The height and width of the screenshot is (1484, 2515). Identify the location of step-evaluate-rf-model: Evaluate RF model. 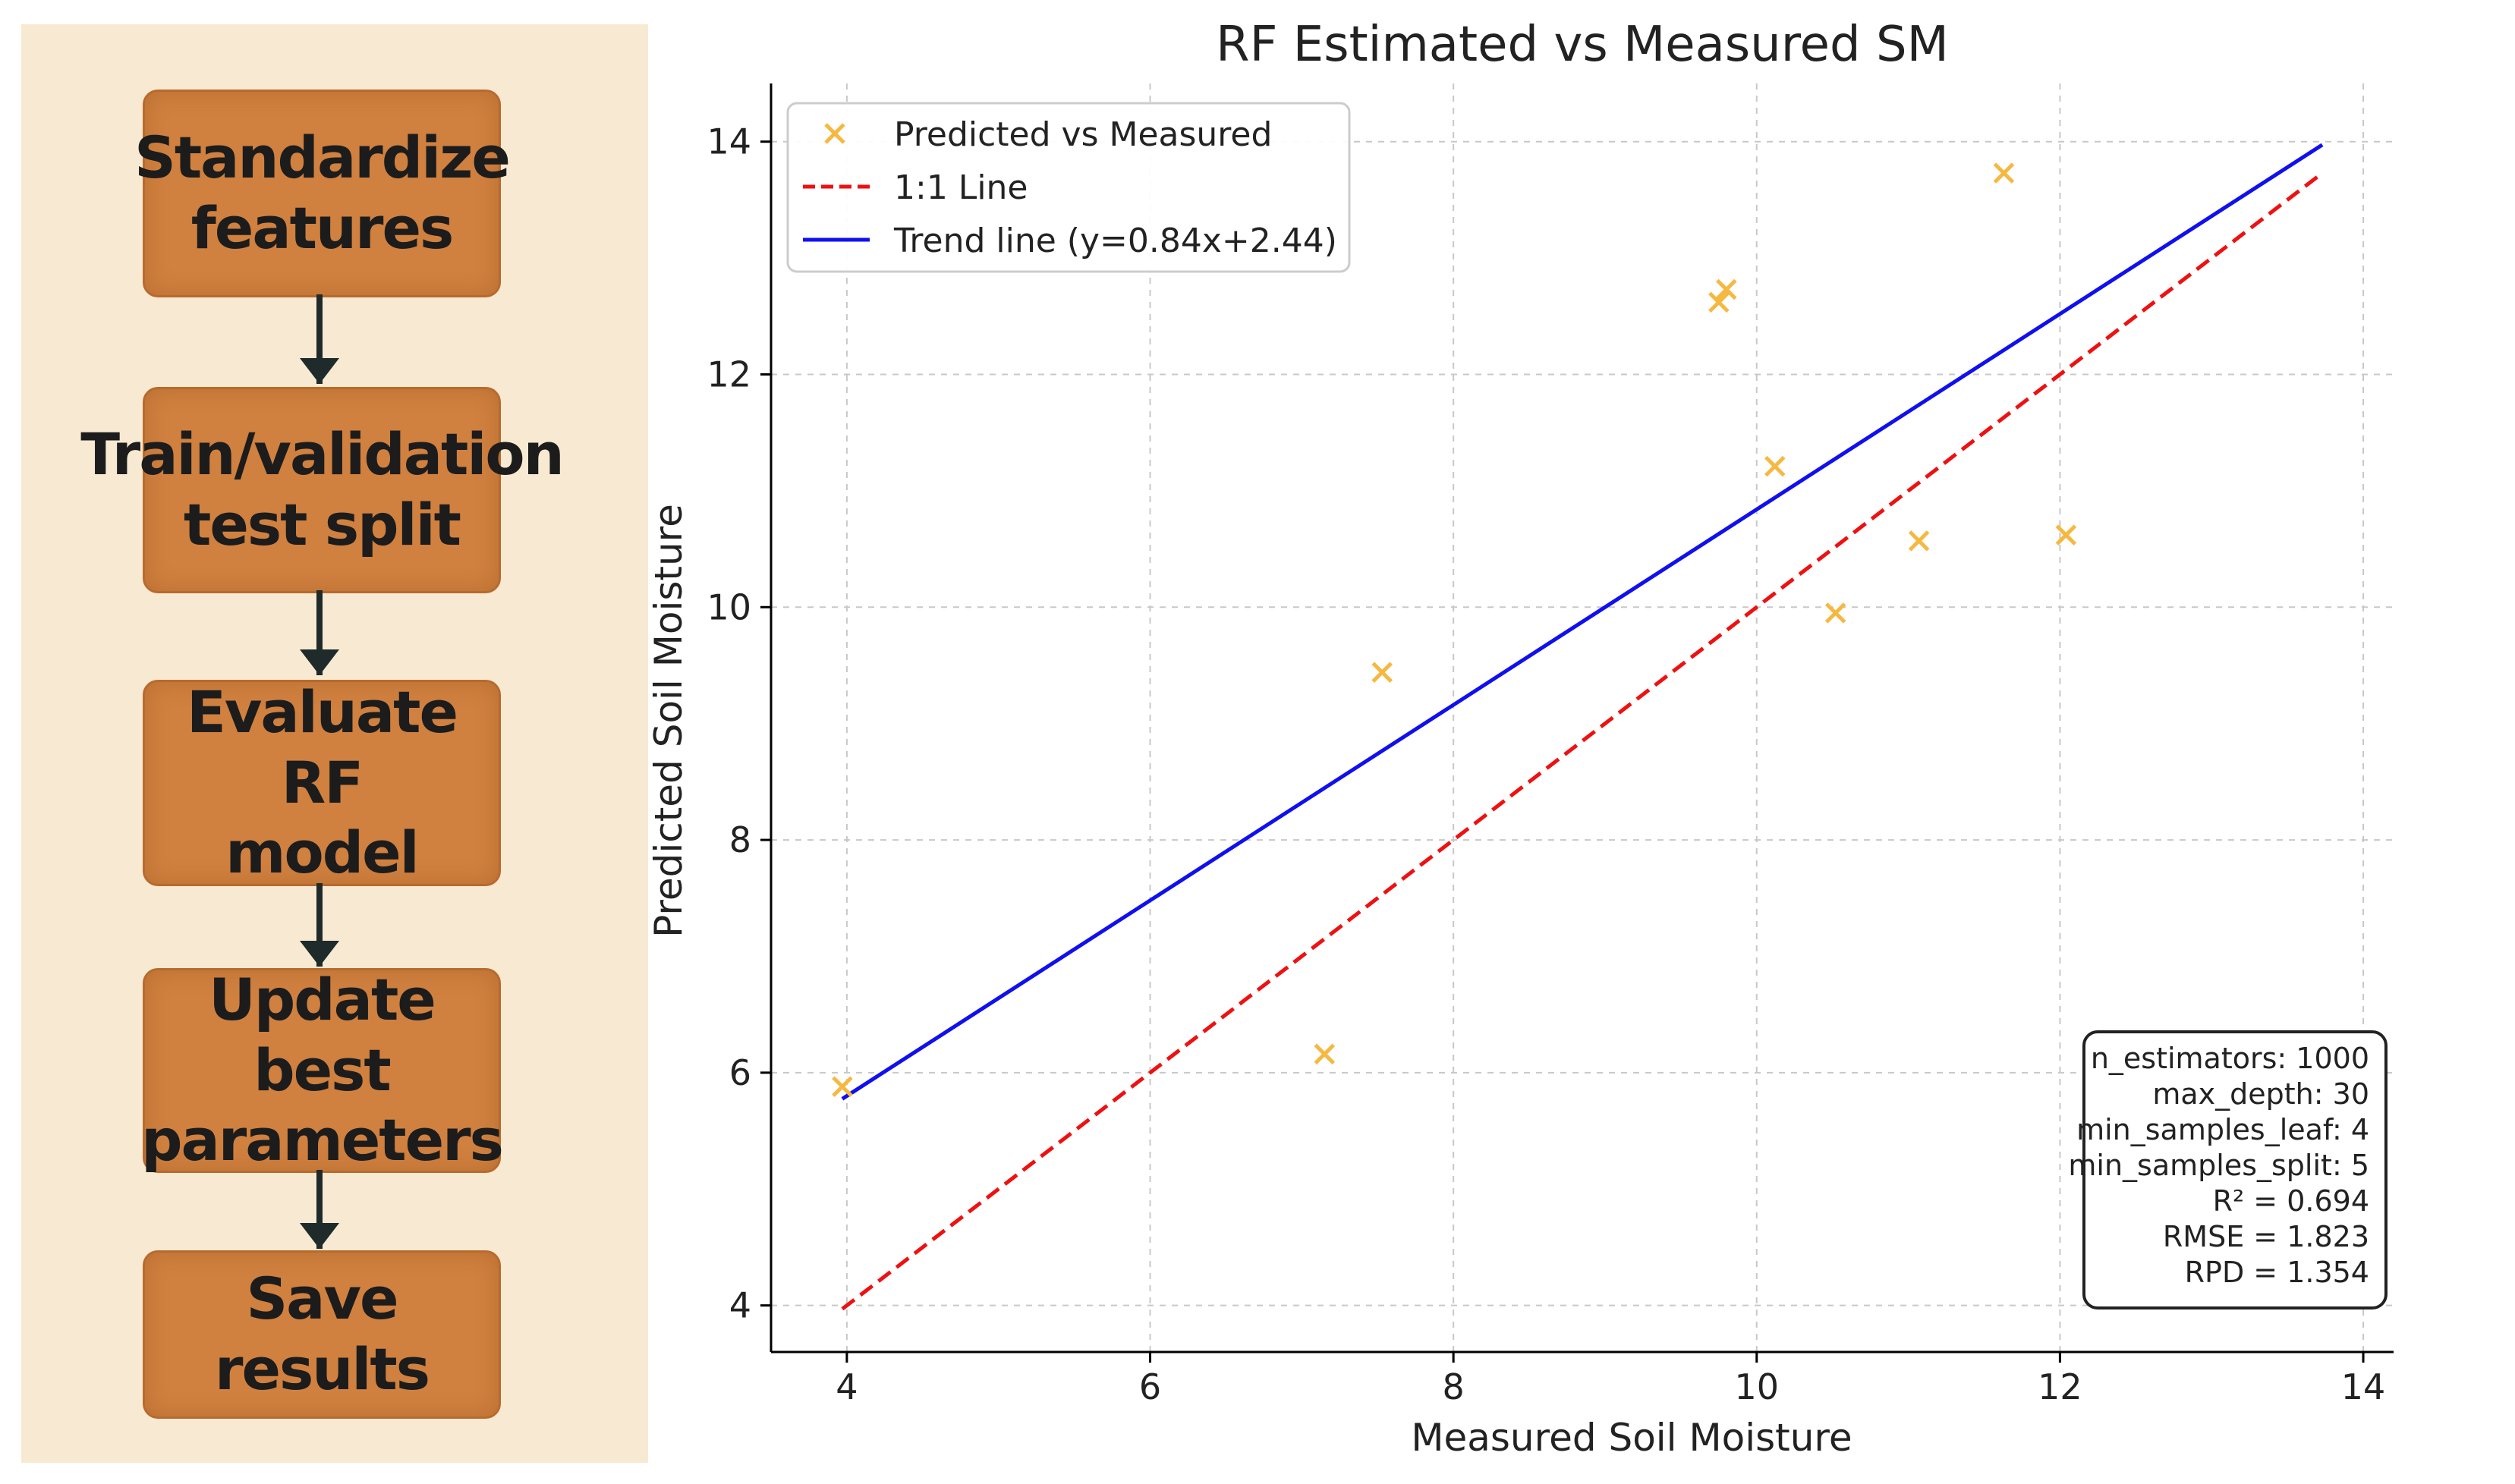
(322, 782).